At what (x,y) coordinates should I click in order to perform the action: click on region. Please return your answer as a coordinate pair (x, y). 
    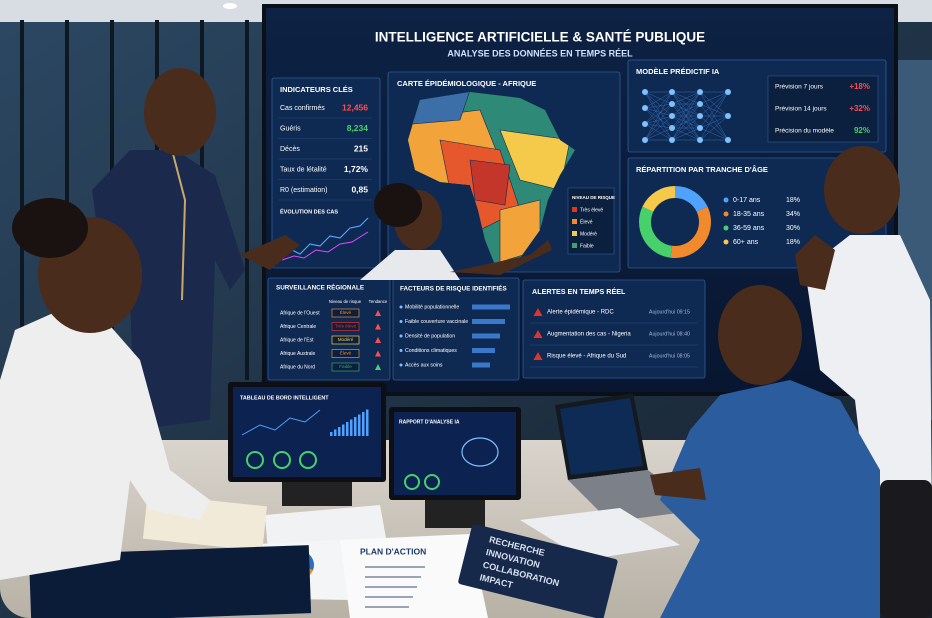
    Looking at the image, I should click on (490, 182).